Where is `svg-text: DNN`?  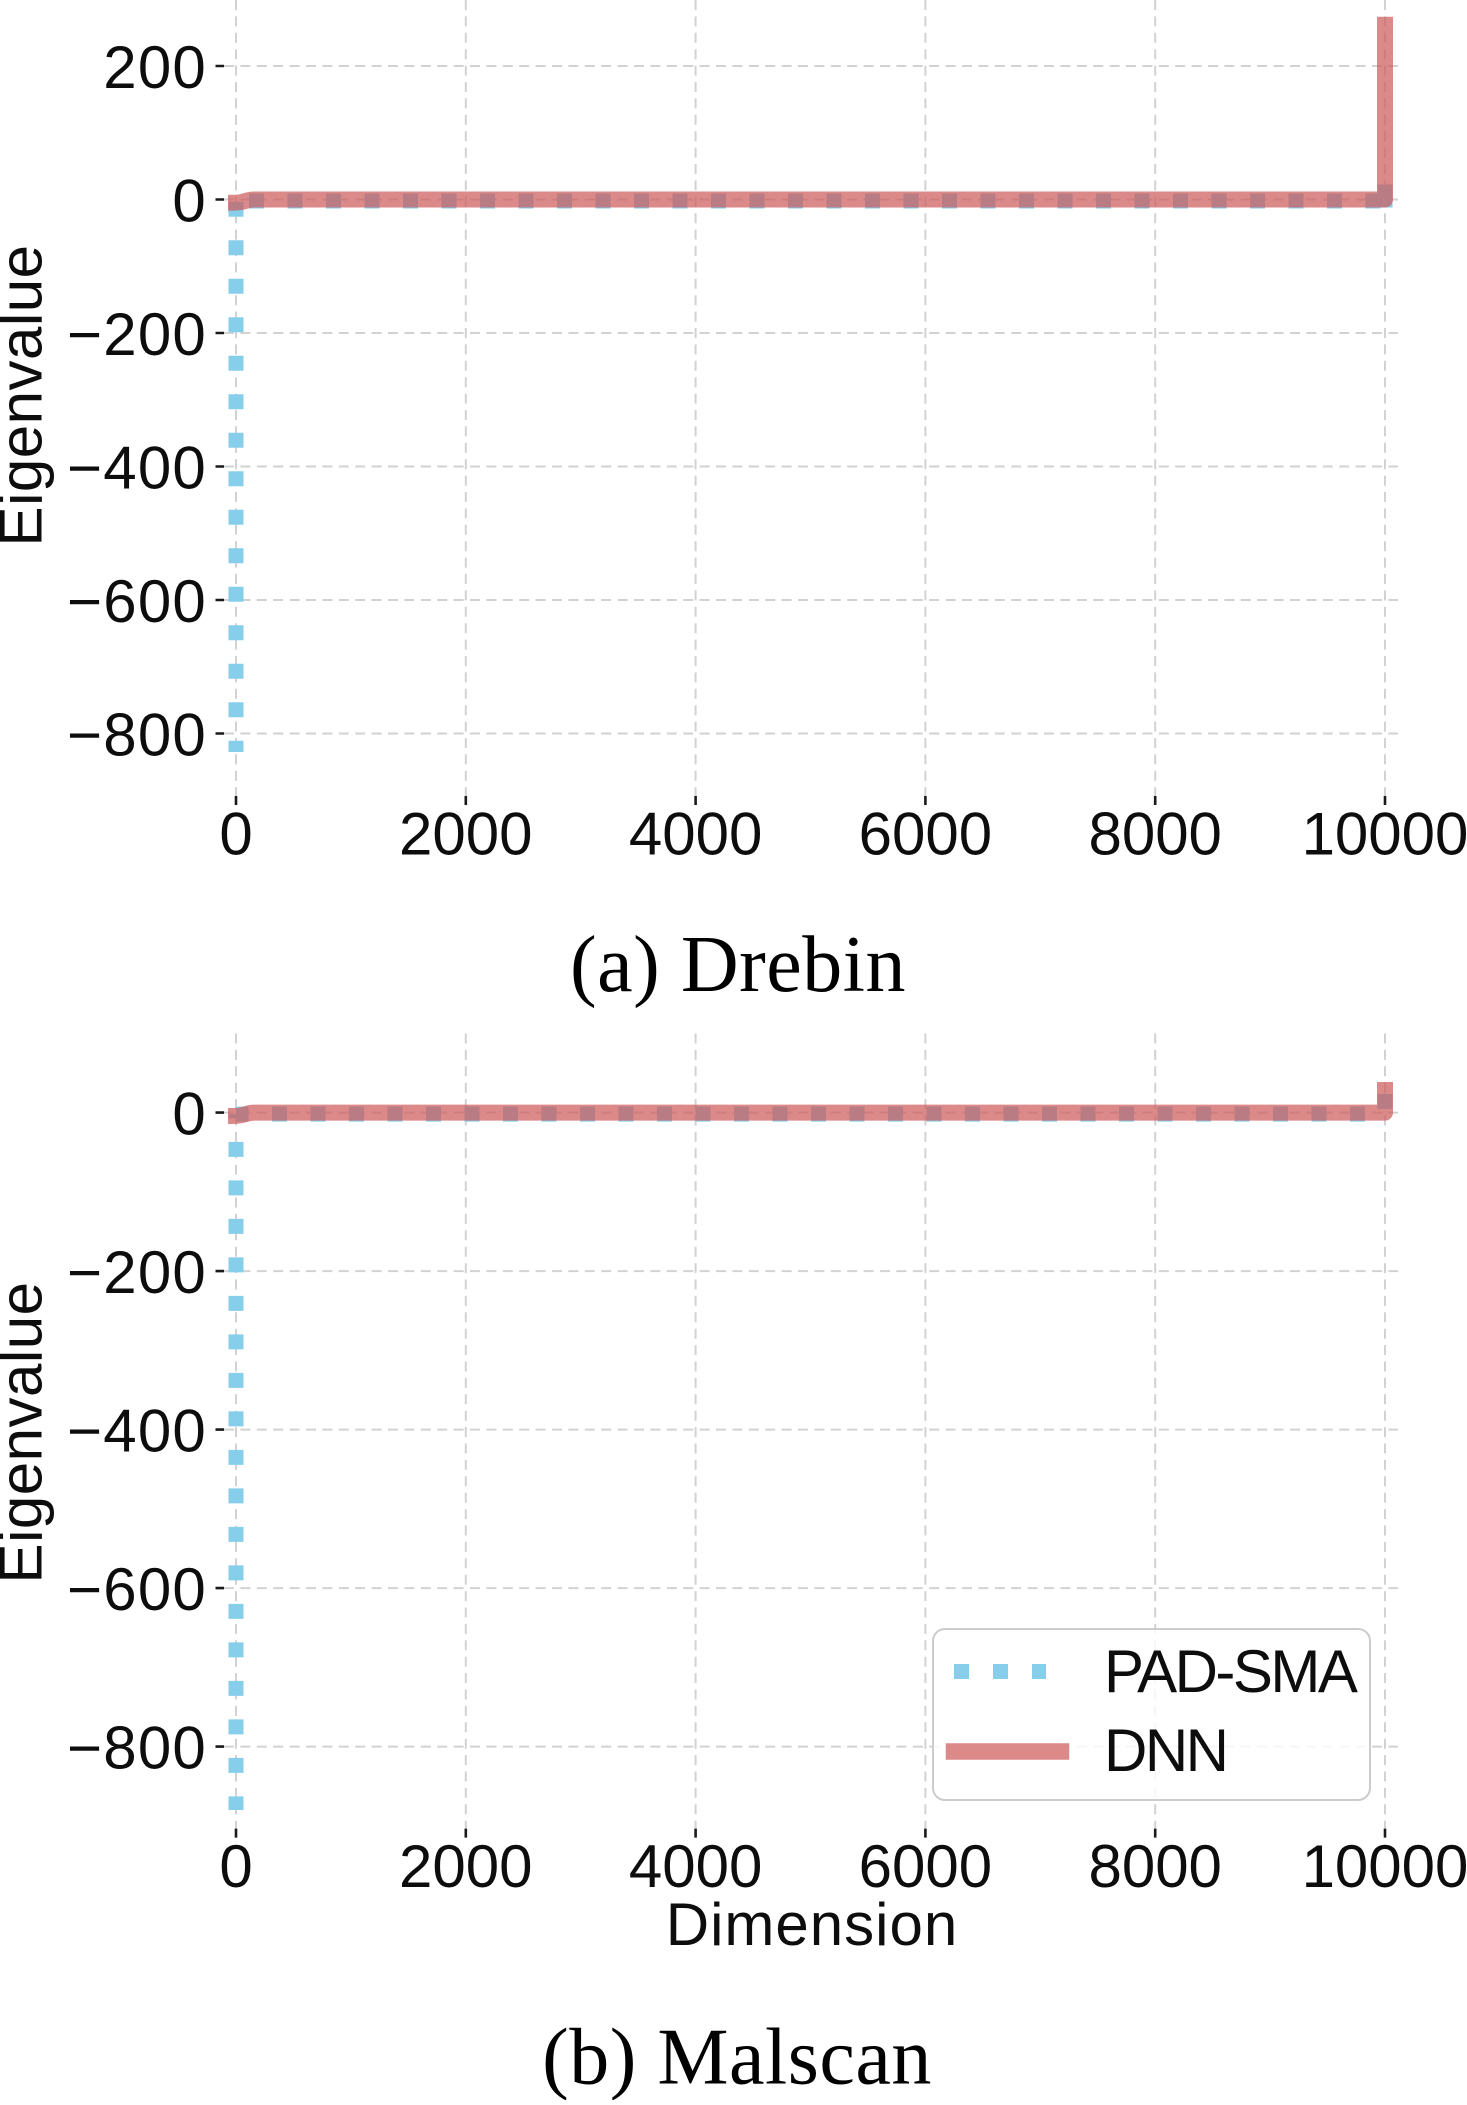 svg-text: DNN is located at coordinates (1165, 1750).